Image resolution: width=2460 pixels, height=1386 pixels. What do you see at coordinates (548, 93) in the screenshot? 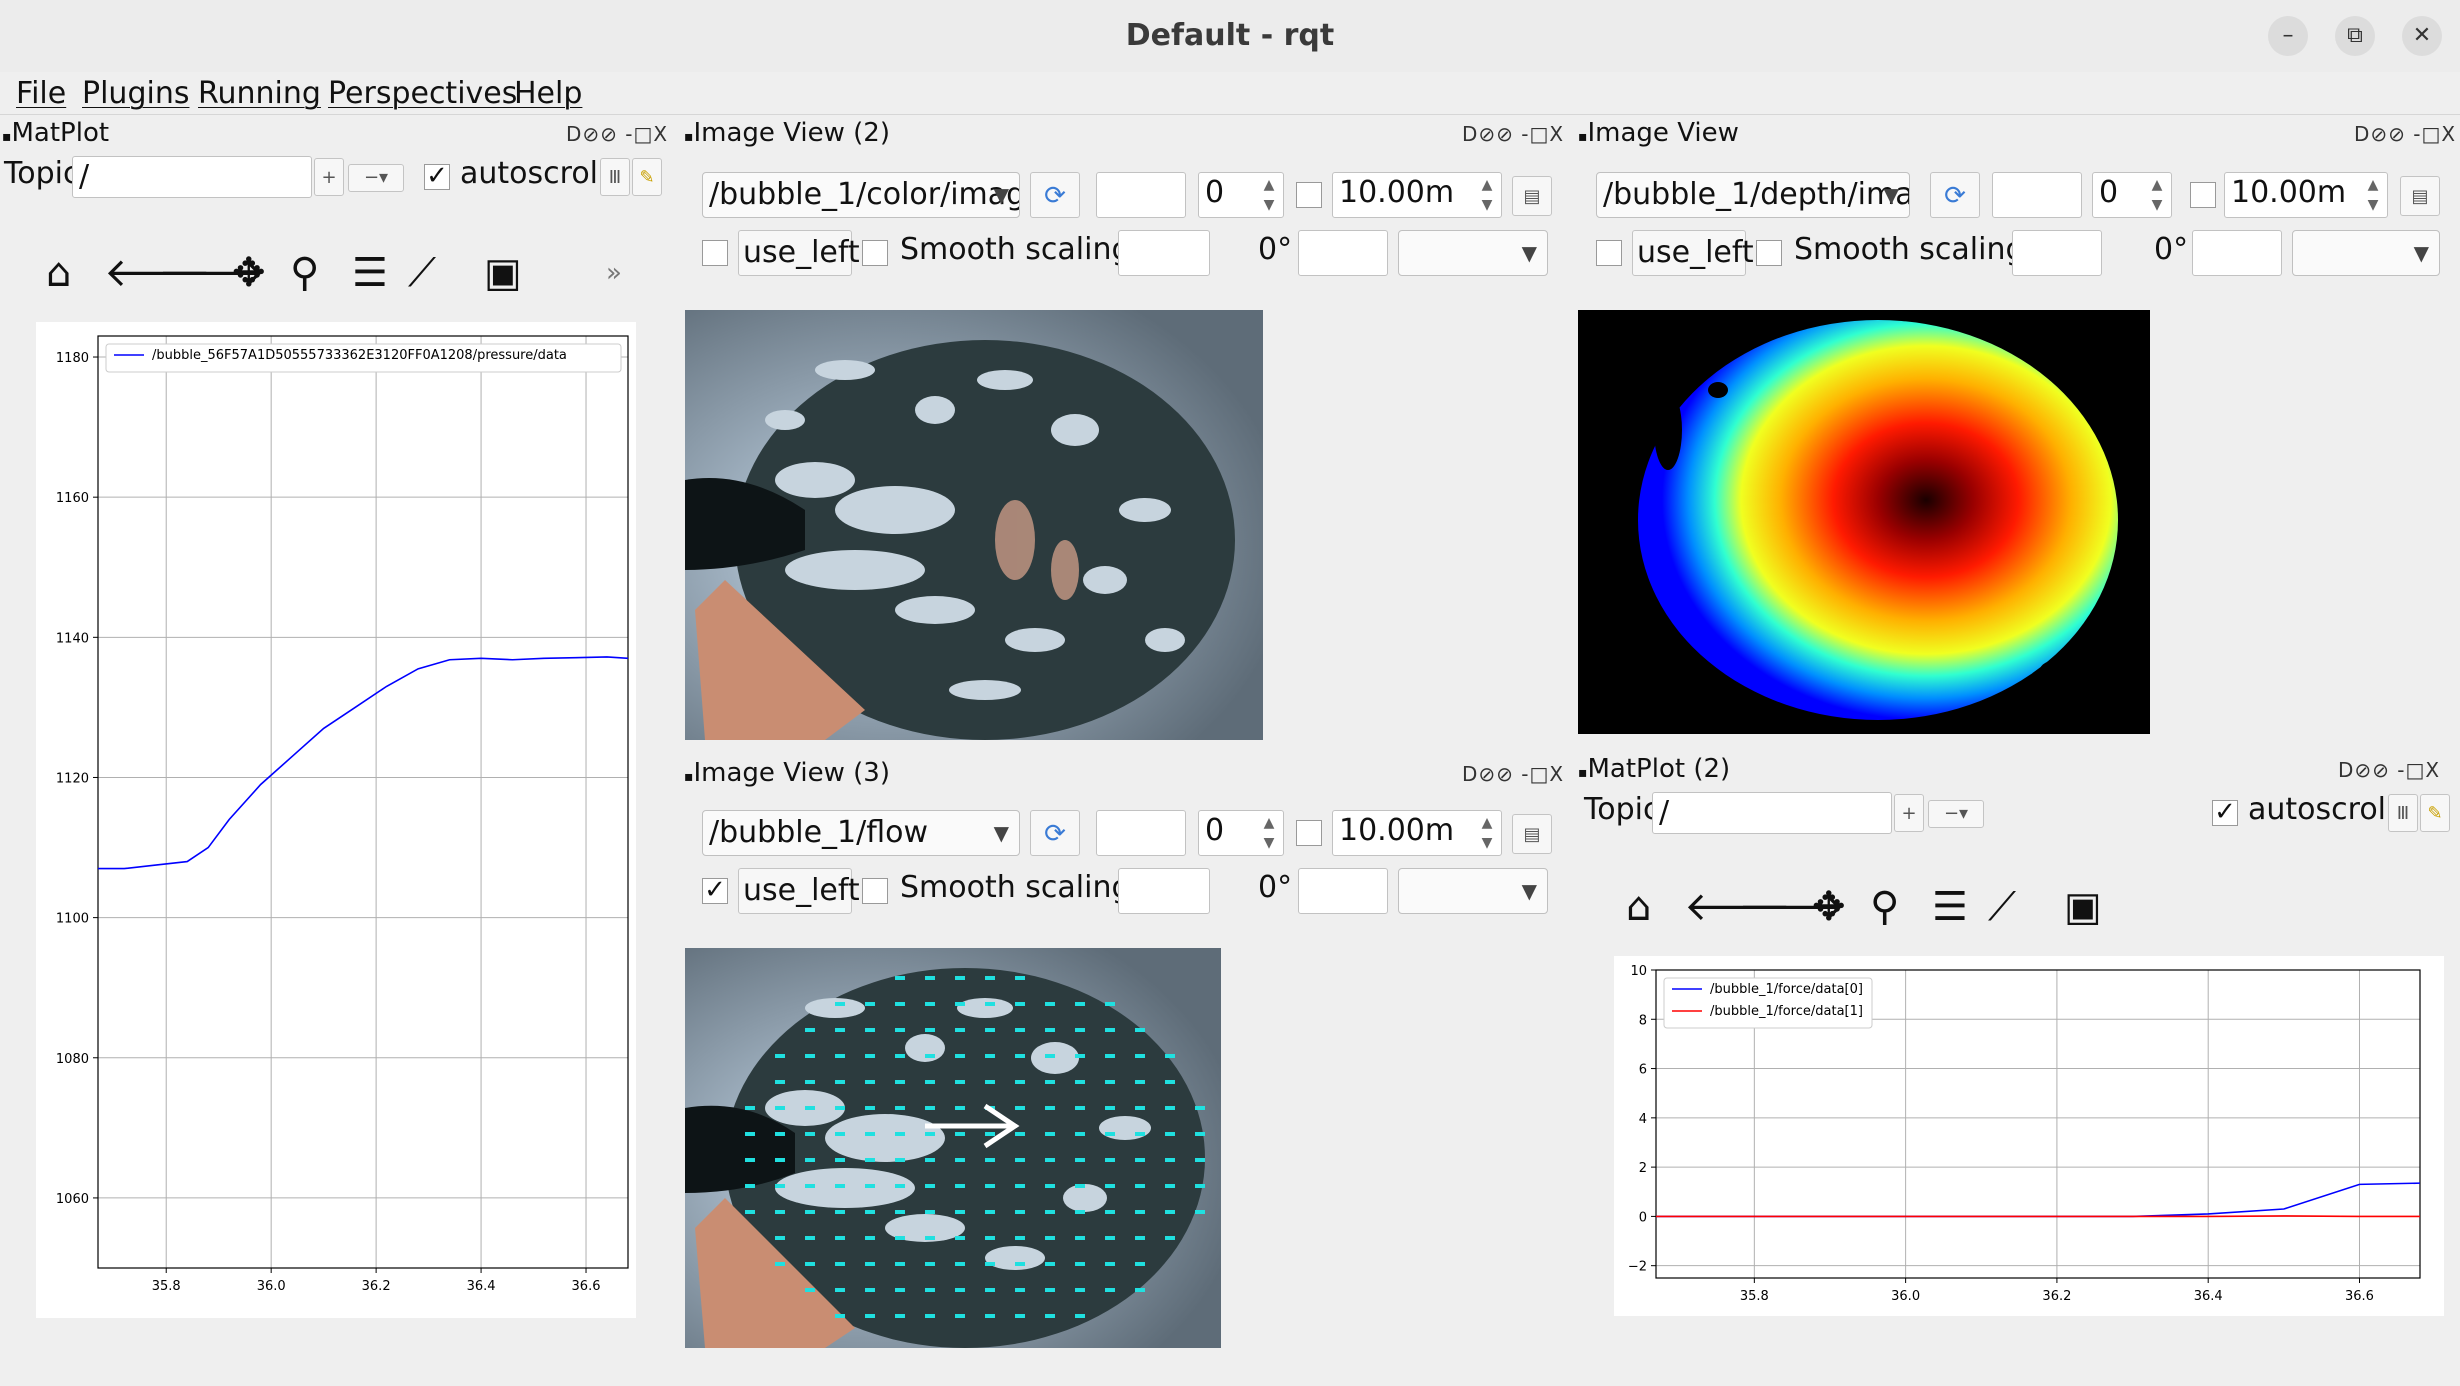
I see `menu-help: Help` at bounding box center [548, 93].